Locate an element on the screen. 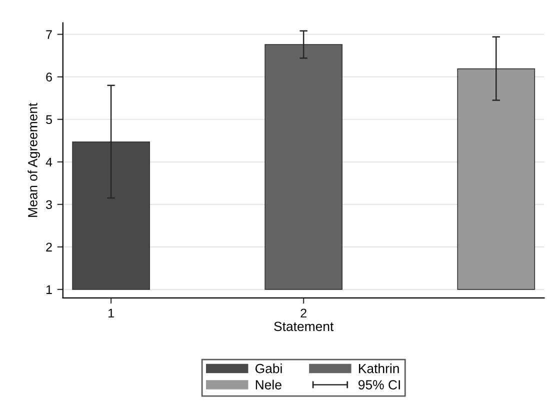 This screenshot has height=401, width=547. legend-label: Nele is located at coordinates (269, 385).